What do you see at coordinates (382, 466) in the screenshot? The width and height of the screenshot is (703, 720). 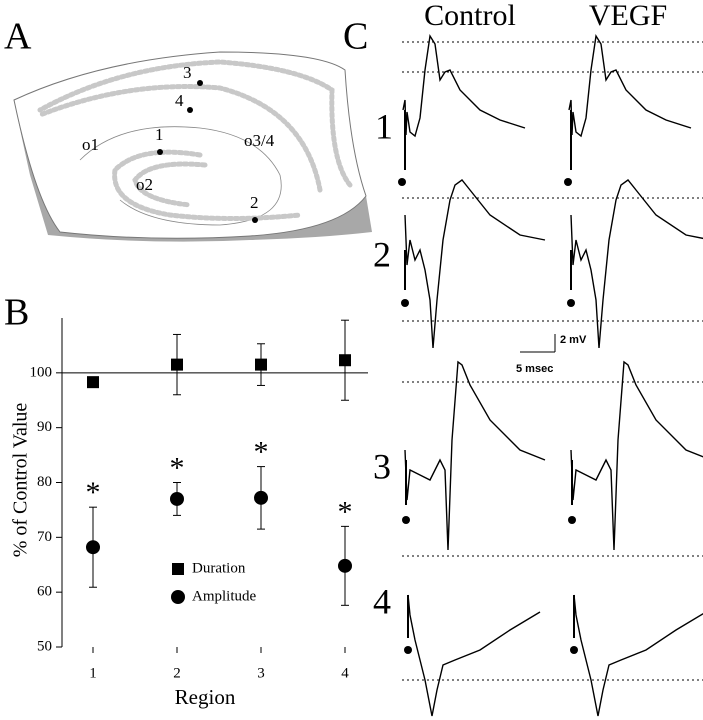 I see `row-label: 3` at bounding box center [382, 466].